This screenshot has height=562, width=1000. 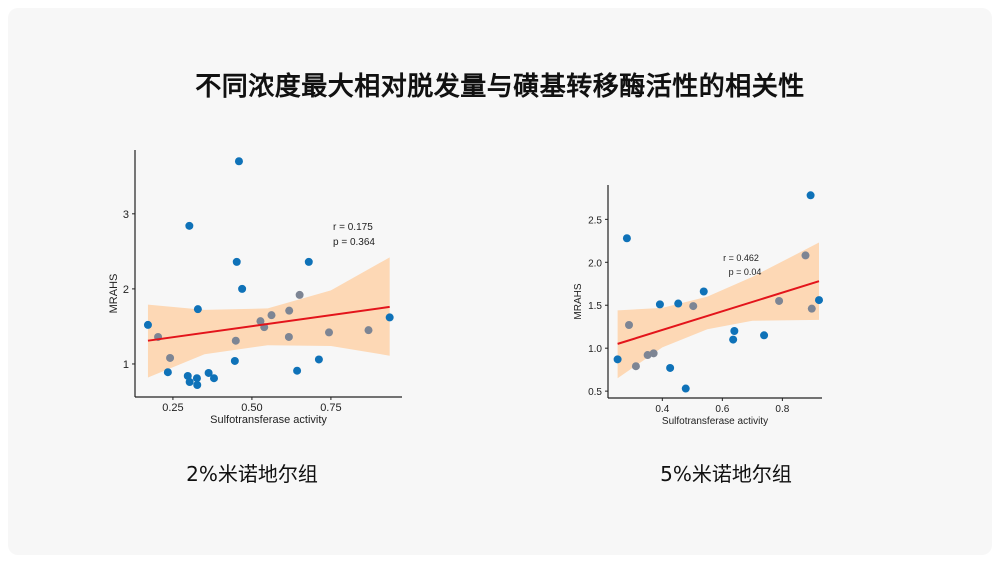 I want to click on caption-5pct-group: 5%米诺地尔组, so click(x=726, y=474).